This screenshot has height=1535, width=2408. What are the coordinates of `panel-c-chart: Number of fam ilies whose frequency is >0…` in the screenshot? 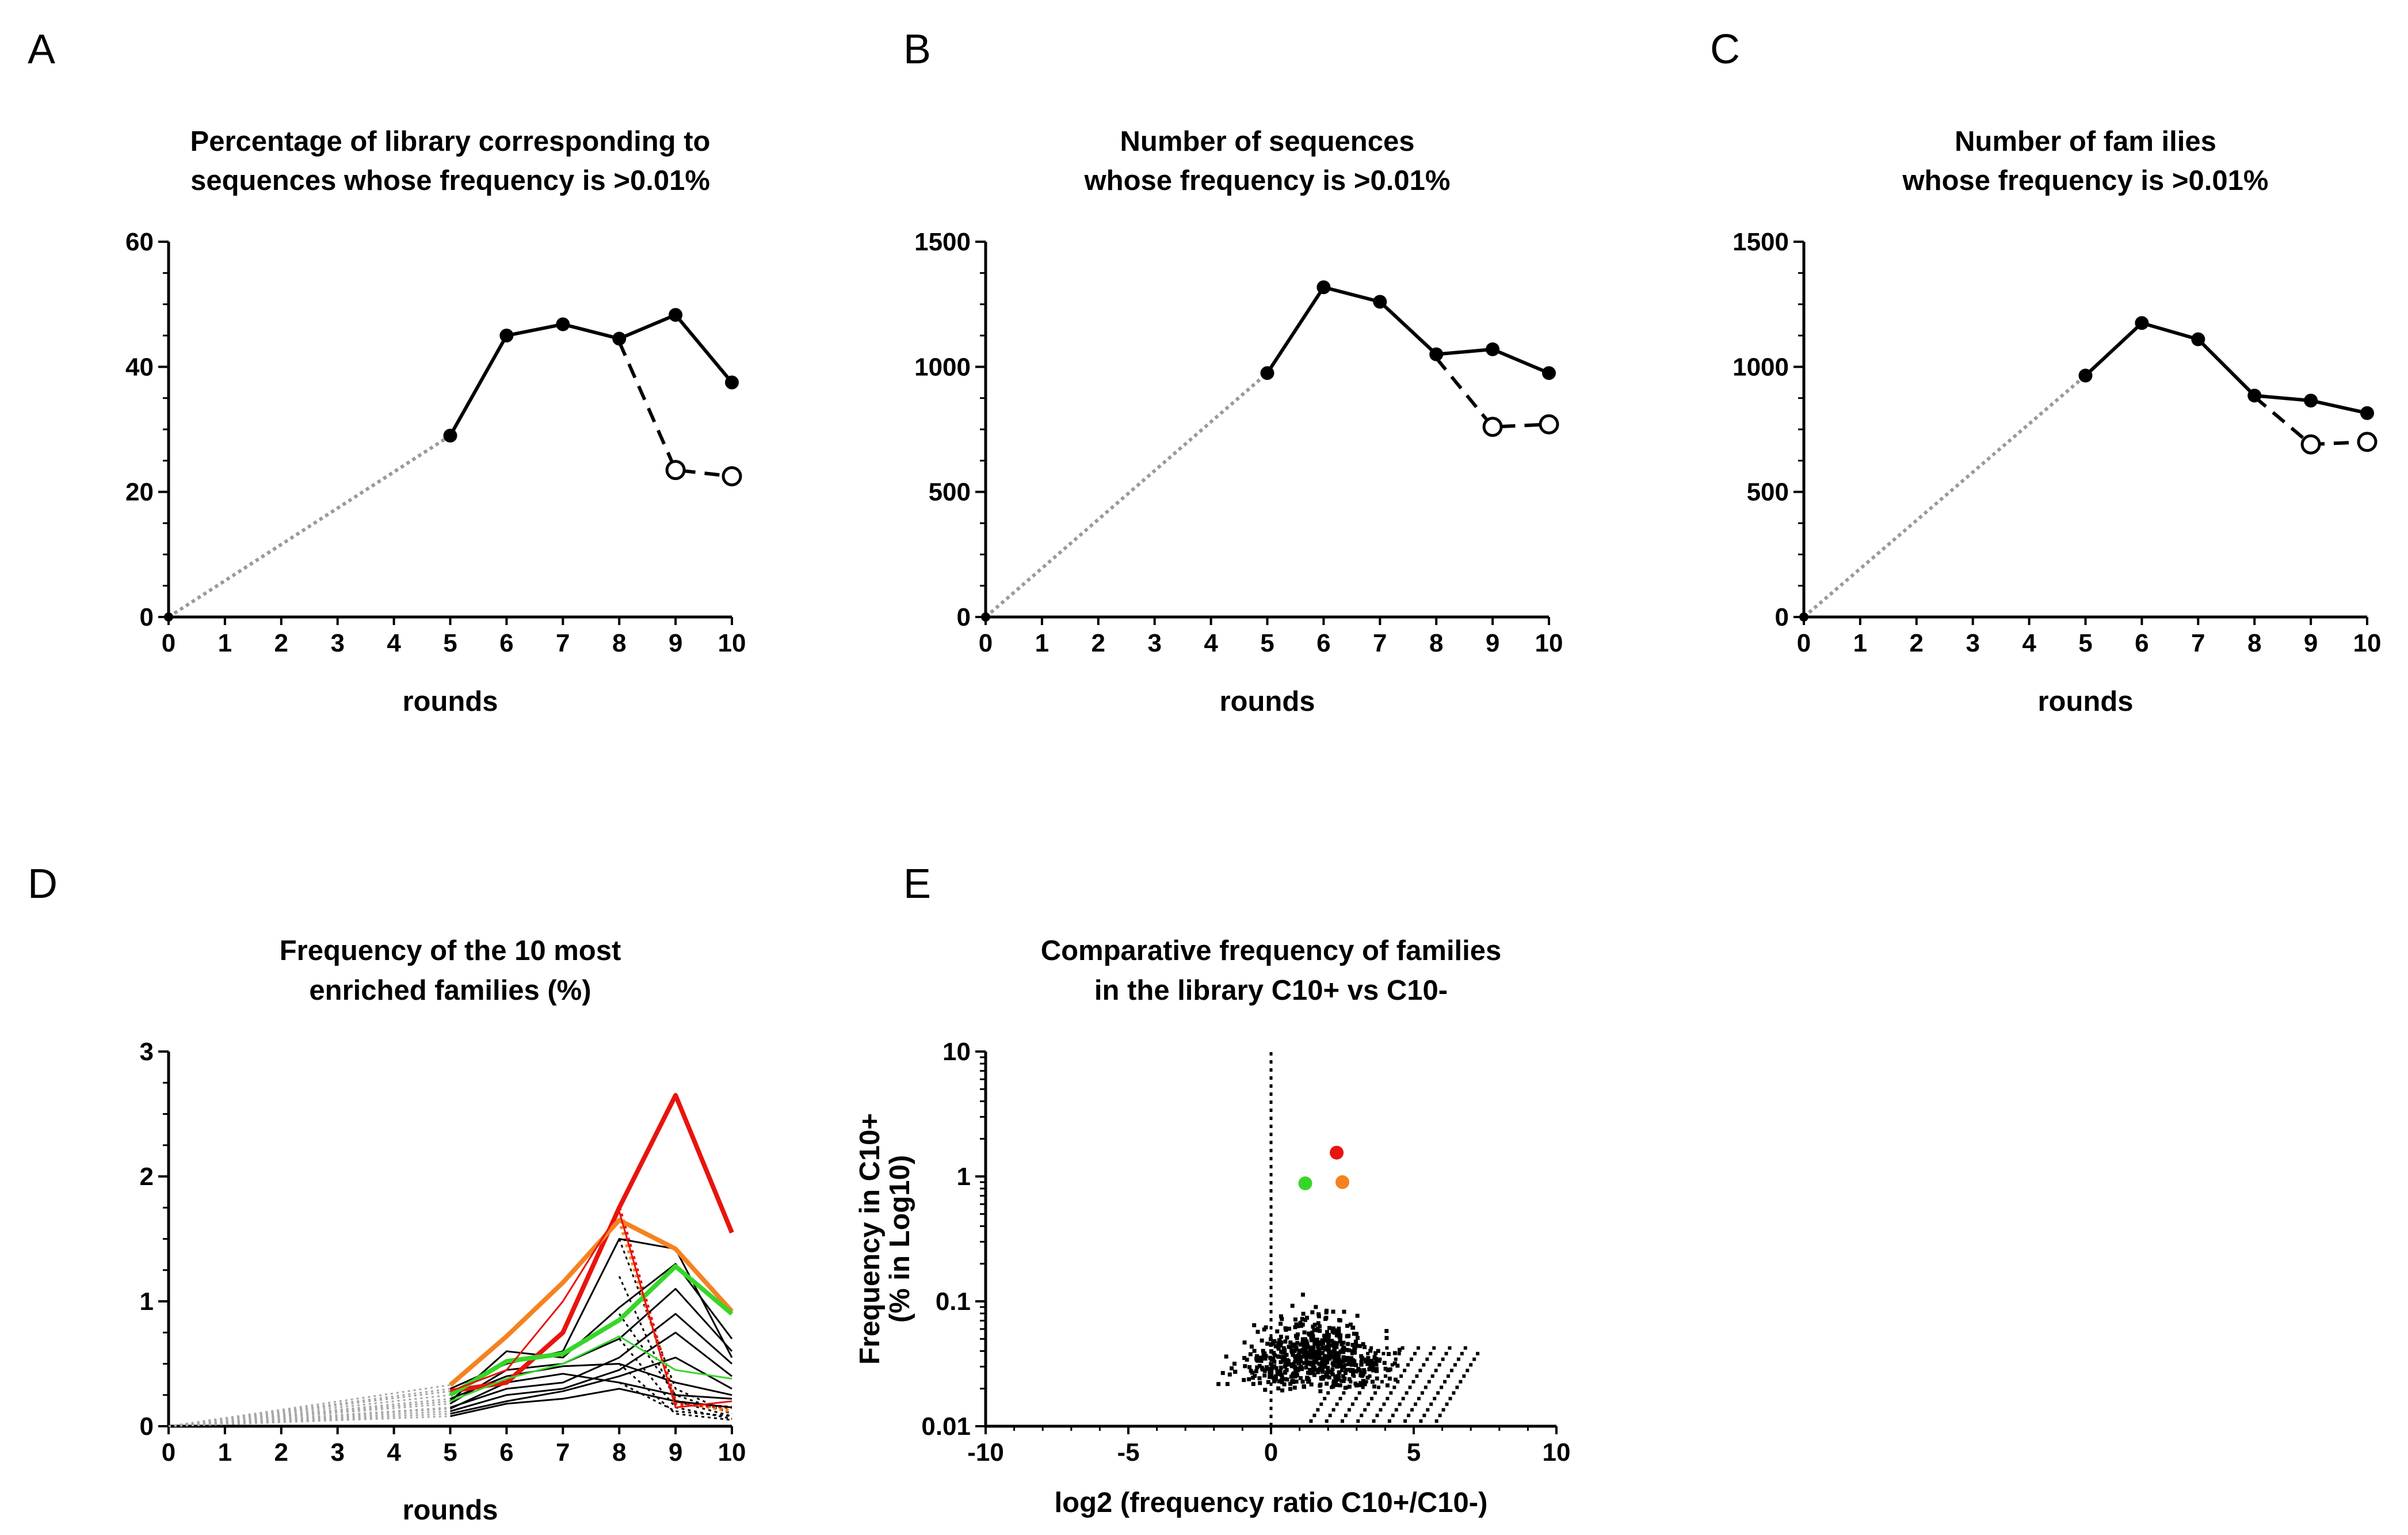 It's located at (2056, 421).